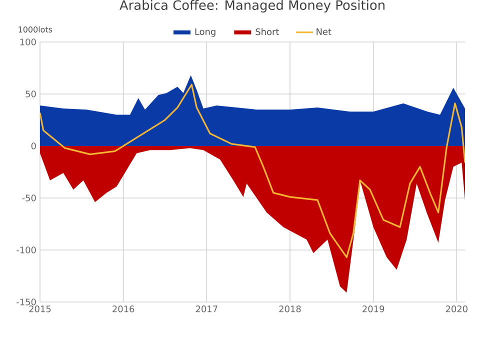  What do you see at coordinates (373, 309) in the screenshot?
I see `x-tick-label: 2019` at bounding box center [373, 309].